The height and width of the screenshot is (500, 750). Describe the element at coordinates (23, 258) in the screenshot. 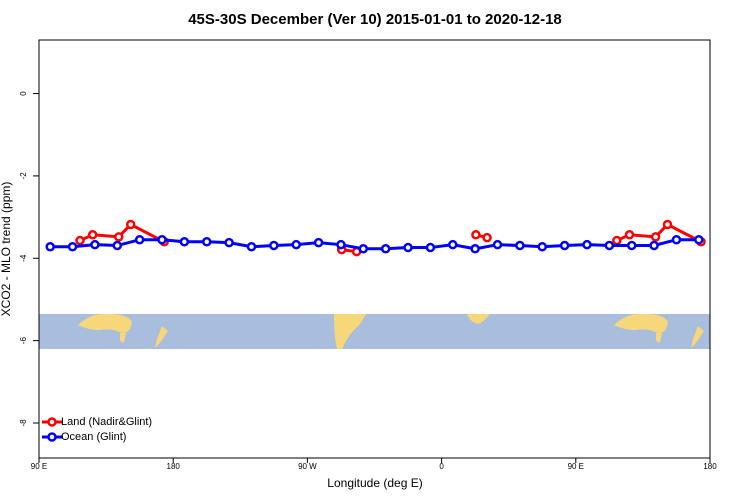

I see `y-tick-label: -4` at that location.